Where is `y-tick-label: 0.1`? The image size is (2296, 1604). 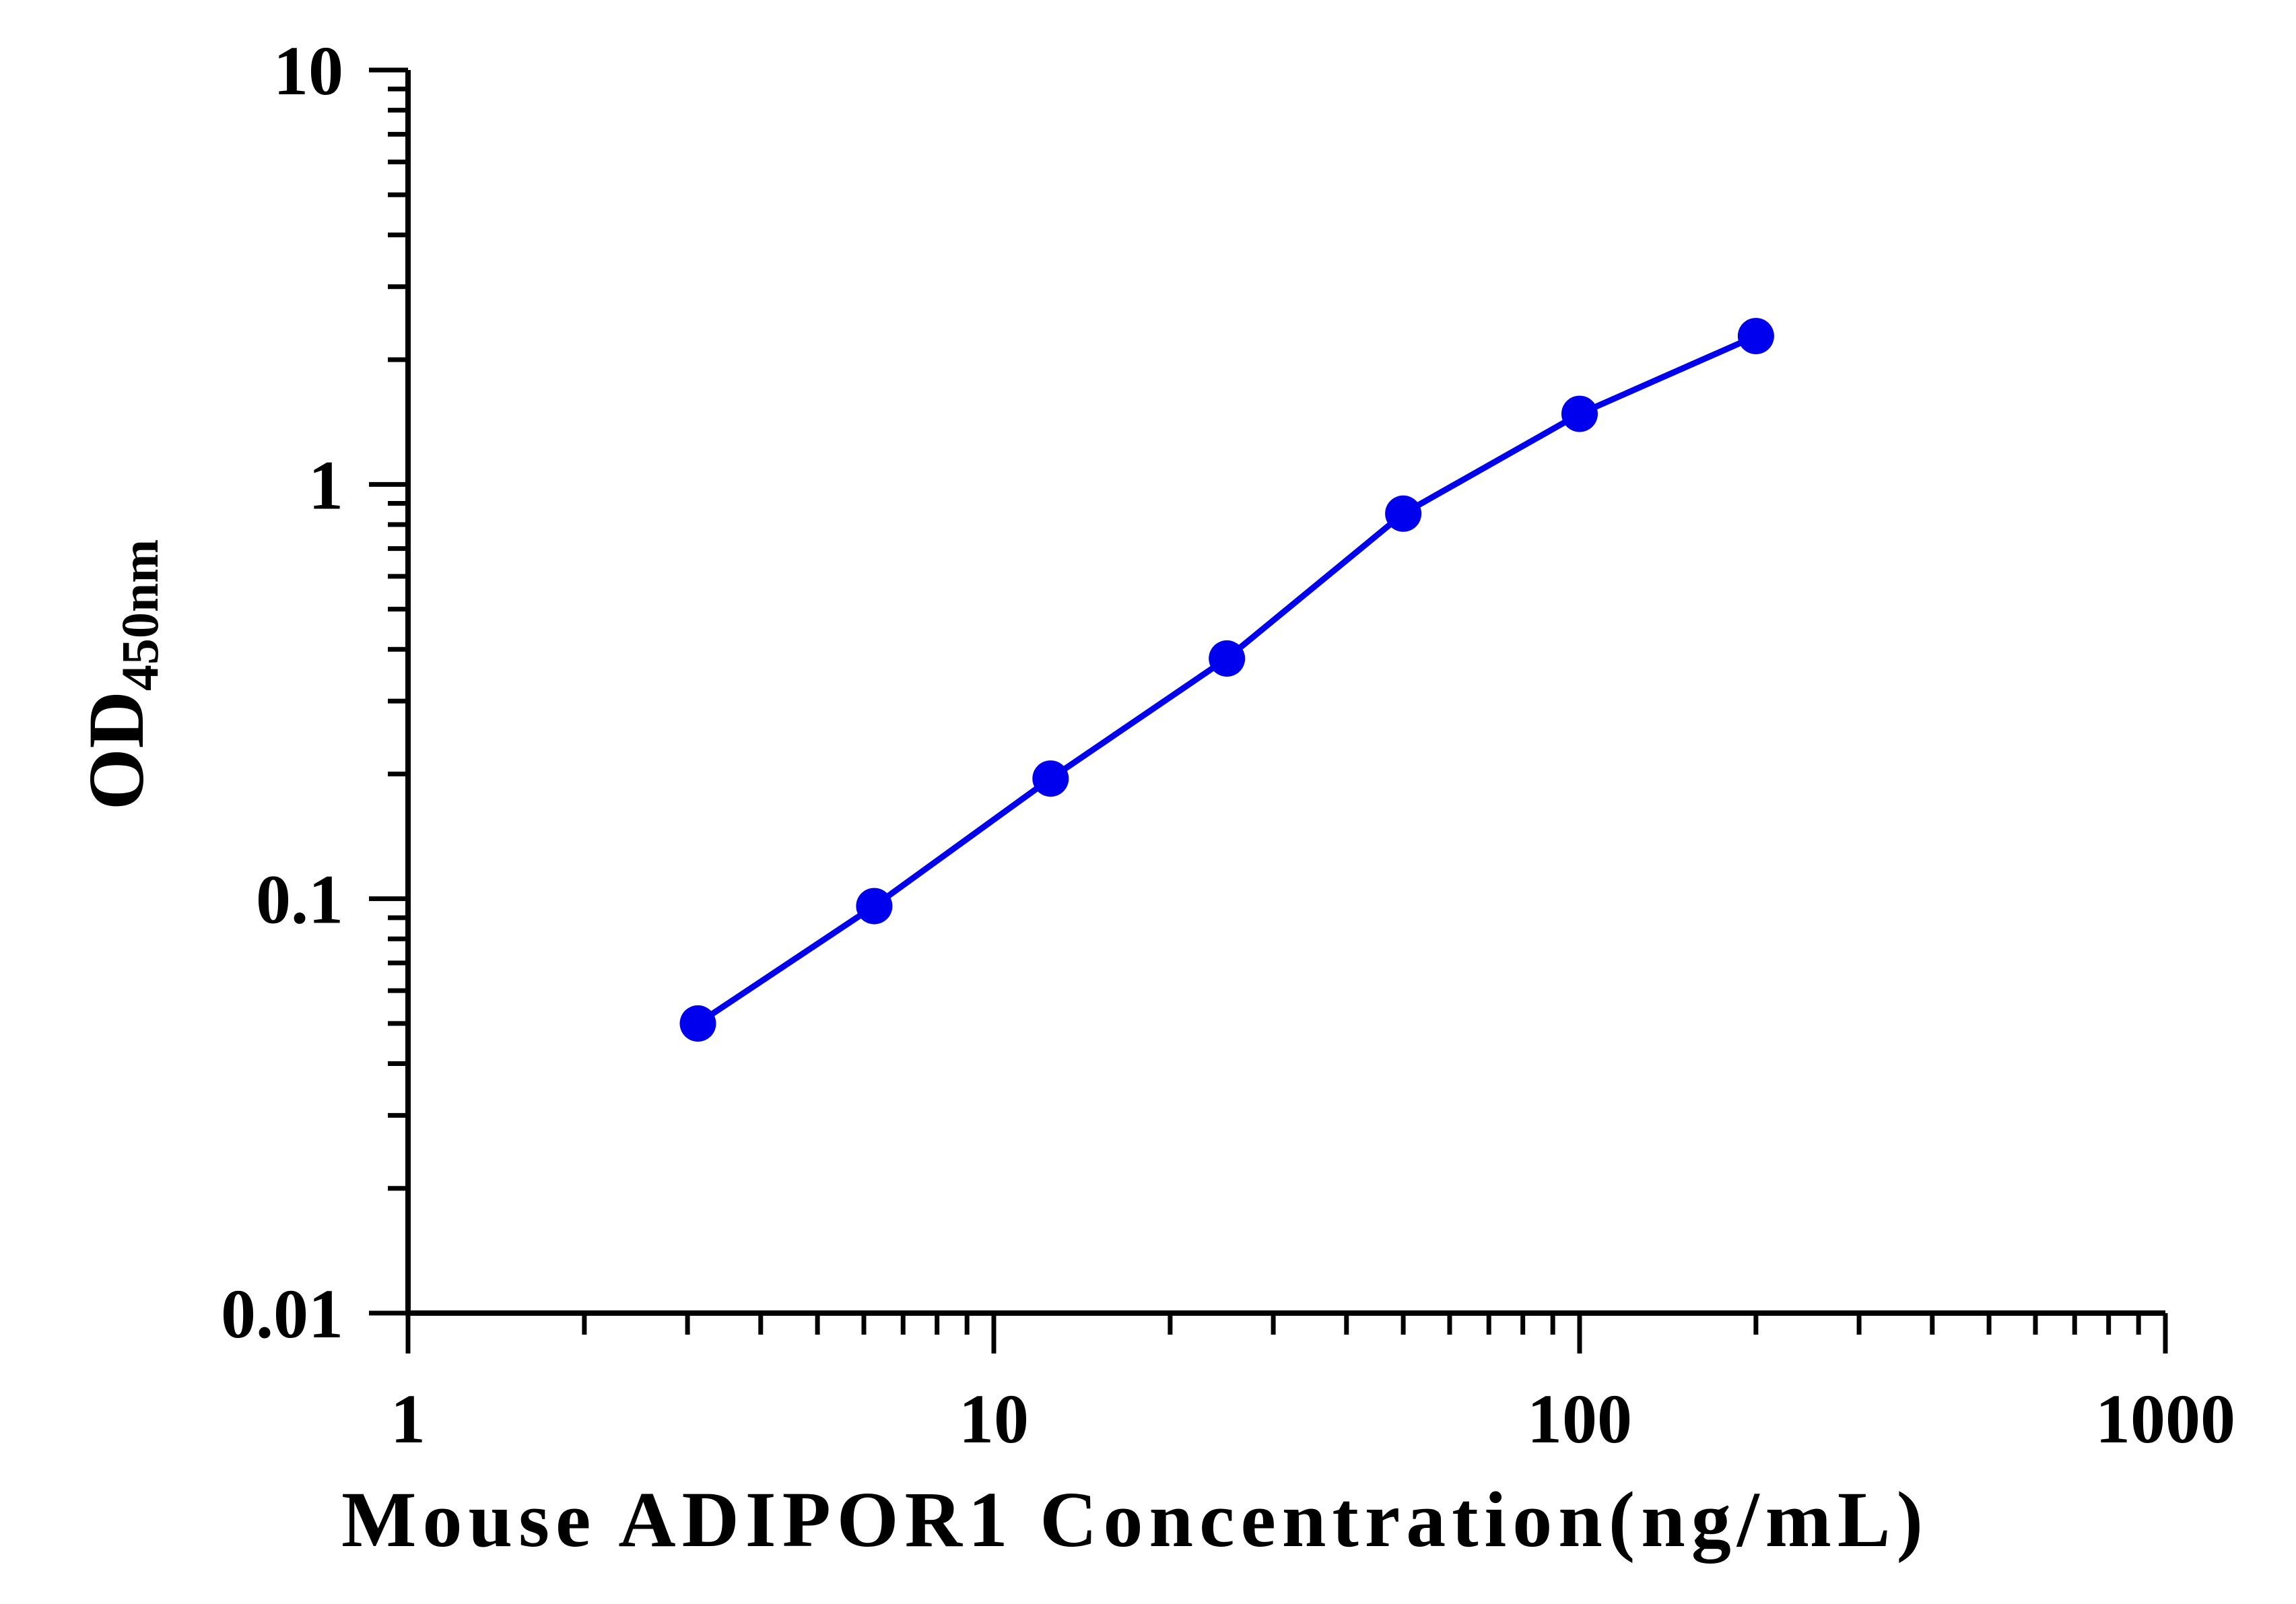
y-tick-label: 0.1 is located at coordinates (299, 900).